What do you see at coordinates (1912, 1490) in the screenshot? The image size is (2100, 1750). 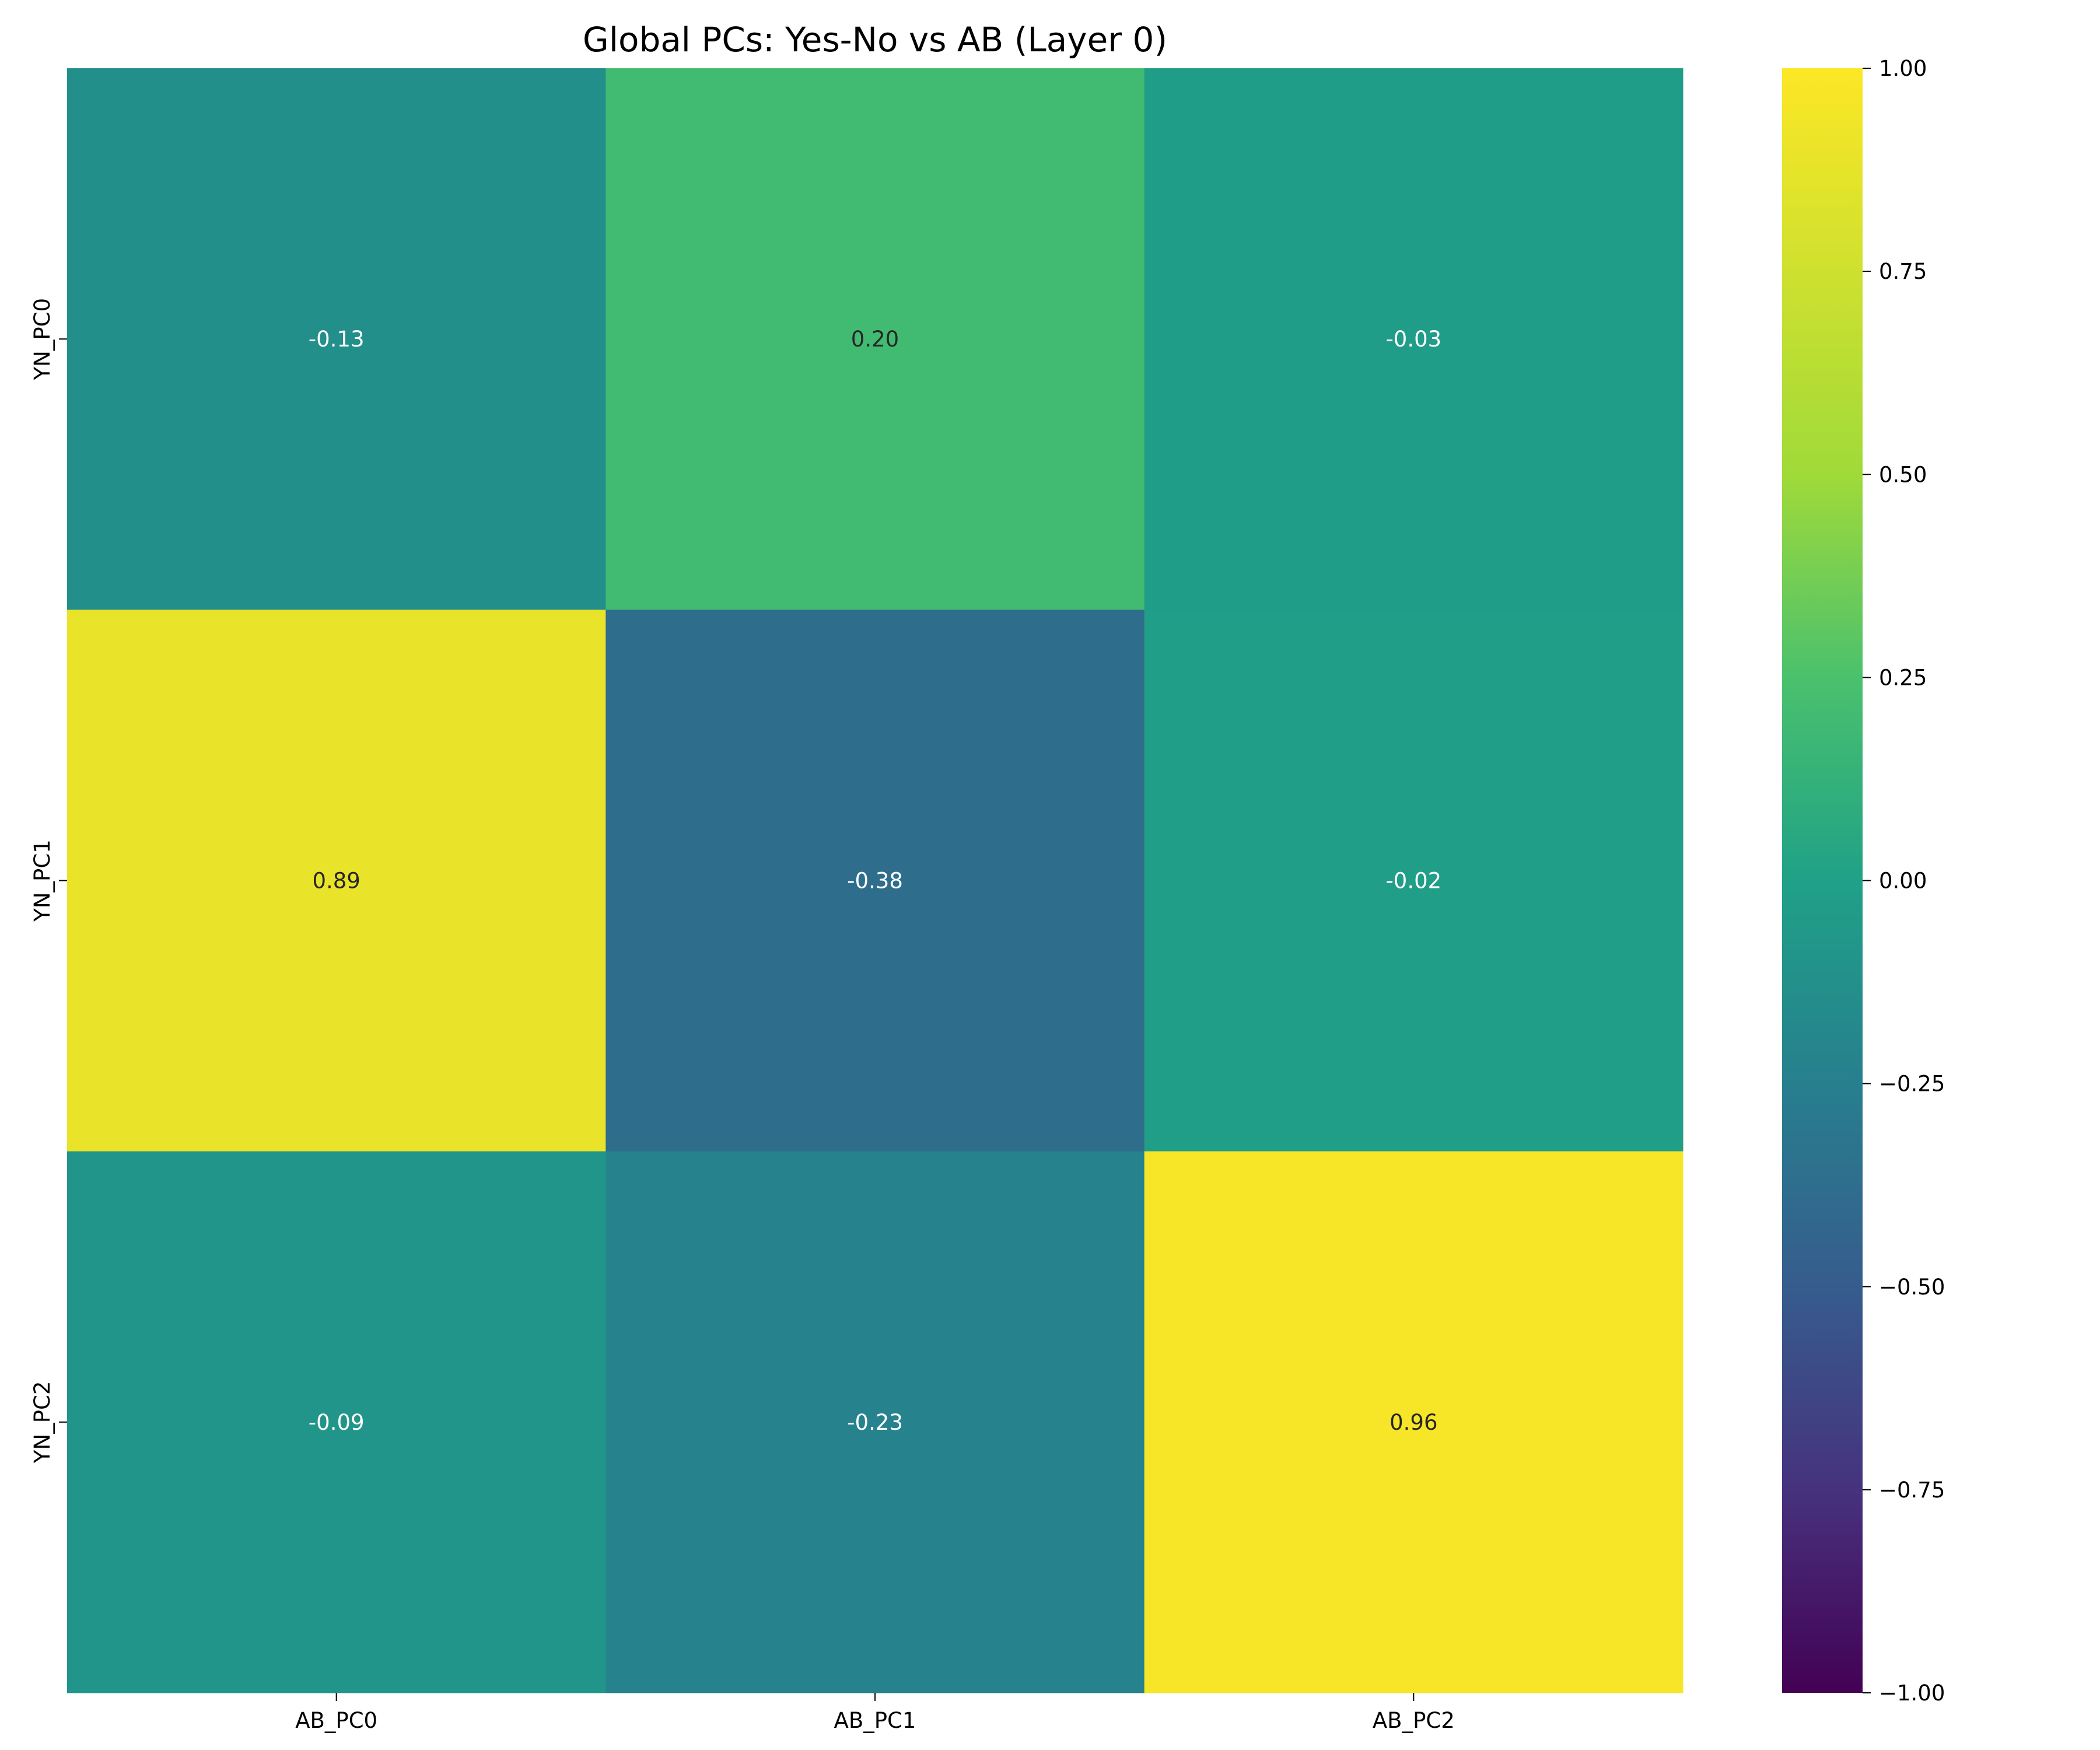 I see `colorbar-tick-label-7: −0.75` at bounding box center [1912, 1490].